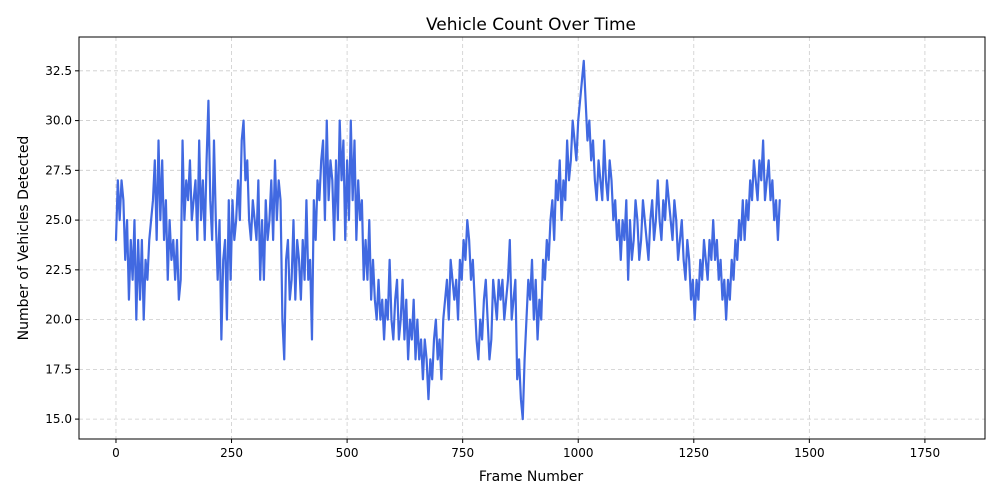 The height and width of the screenshot is (500, 1000). What do you see at coordinates (462, 453) in the screenshot?
I see `x-tick-label: 750` at bounding box center [462, 453].